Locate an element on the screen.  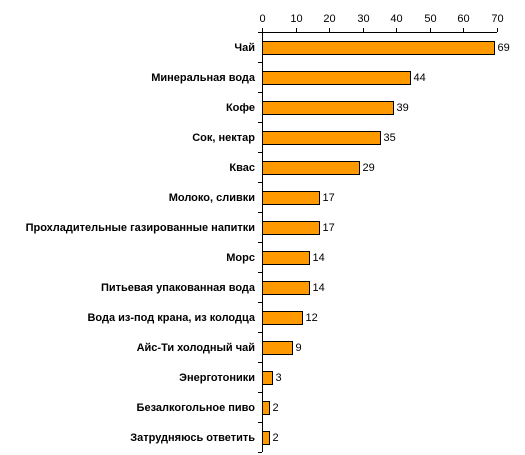
x-tick-label: 40 is located at coordinates (396, 19).